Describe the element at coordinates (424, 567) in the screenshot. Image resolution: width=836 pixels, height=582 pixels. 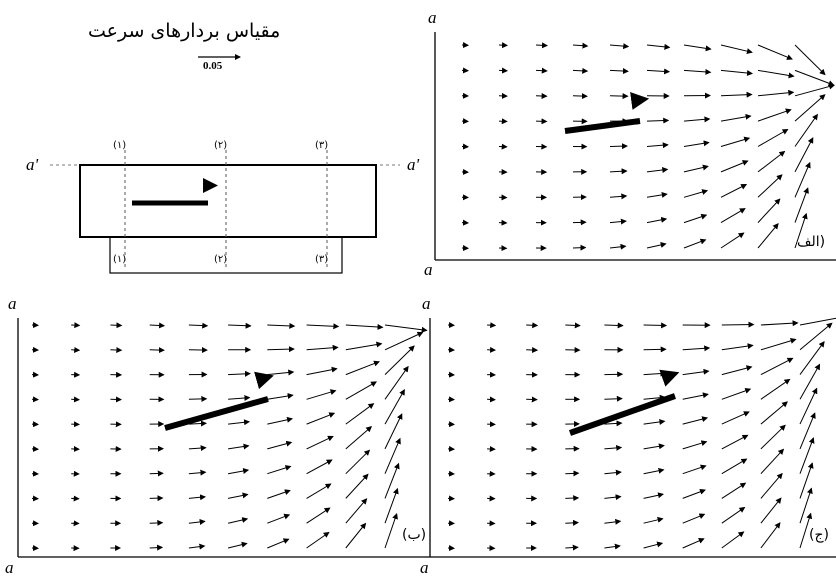
I see `panel-c-bottom-axis: a` at that location.